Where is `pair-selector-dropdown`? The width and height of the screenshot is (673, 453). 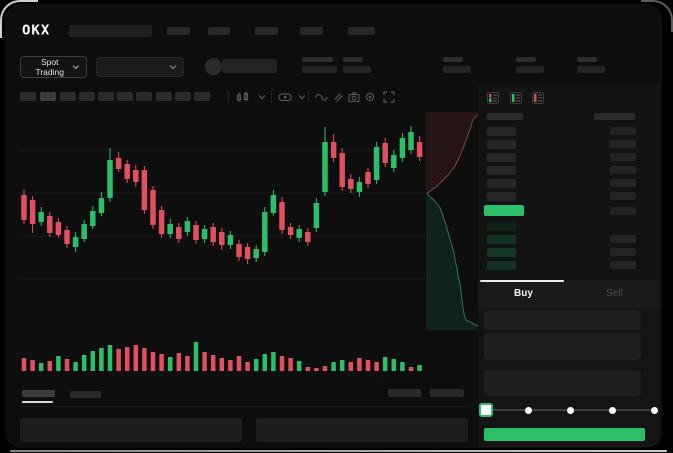 pair-selector-dropdown is located at coordinates (140, 67).